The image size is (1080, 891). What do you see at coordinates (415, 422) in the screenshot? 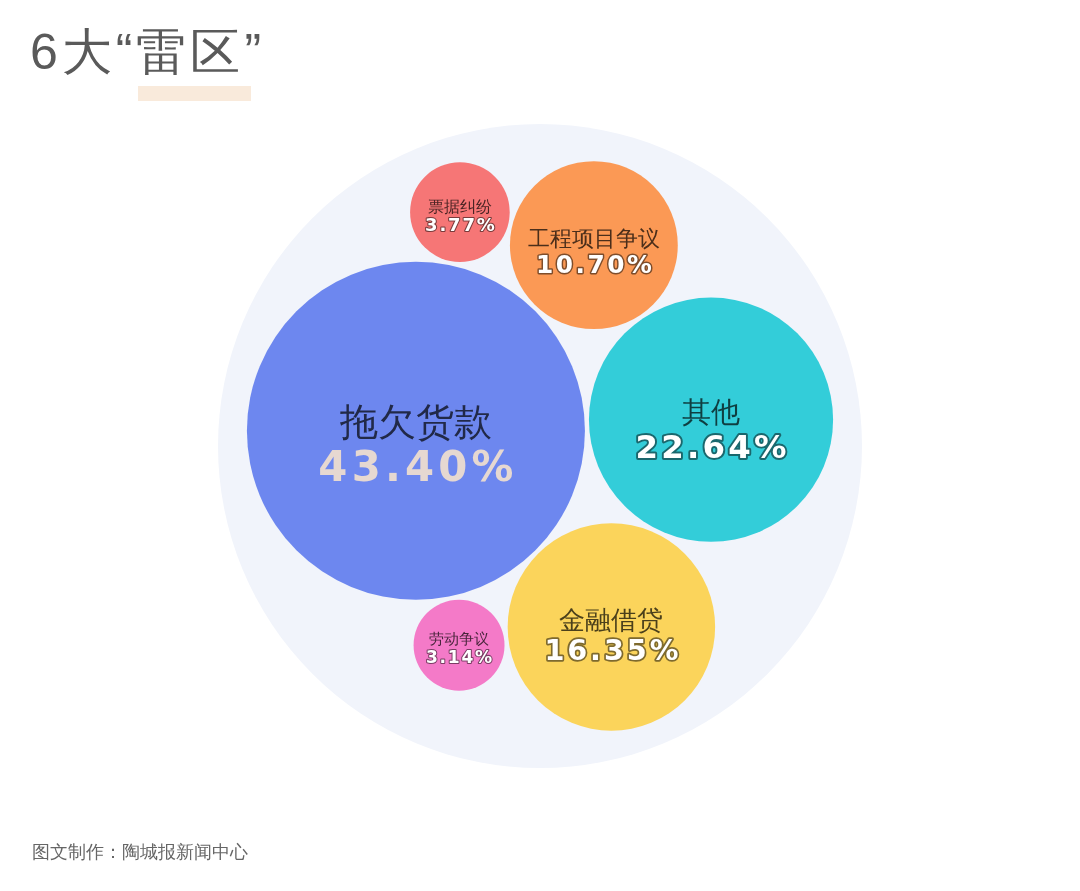
I see `category-label: 拖欠货款` at bounding box center [415, 422].